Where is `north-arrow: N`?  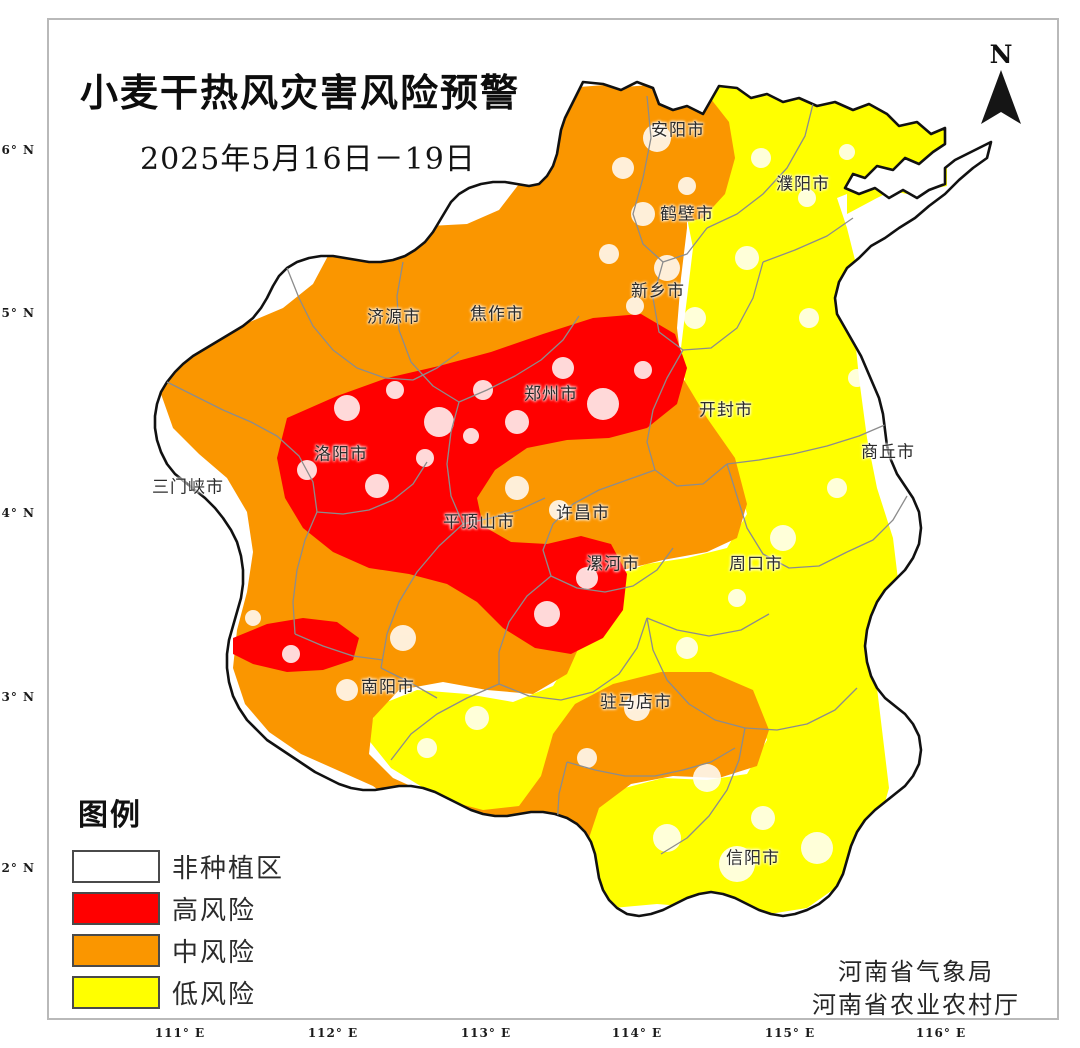 north-arrow: N is located at coordinates (1001, 87).